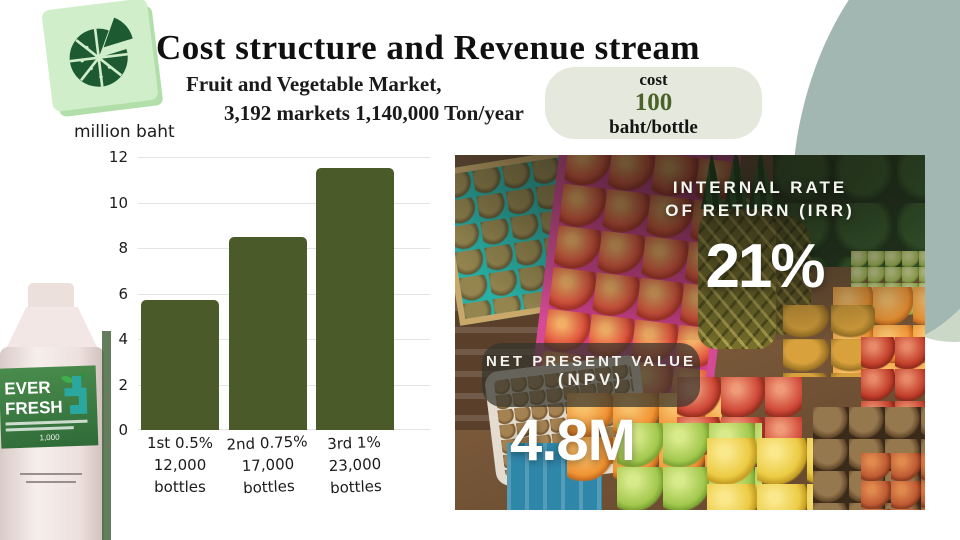  What do you see at coordinates (354, 464) in the screenshot?
I see `x-category-label-3: 3rd 1% 23,000 bottles` at bounding box center [354, 464].